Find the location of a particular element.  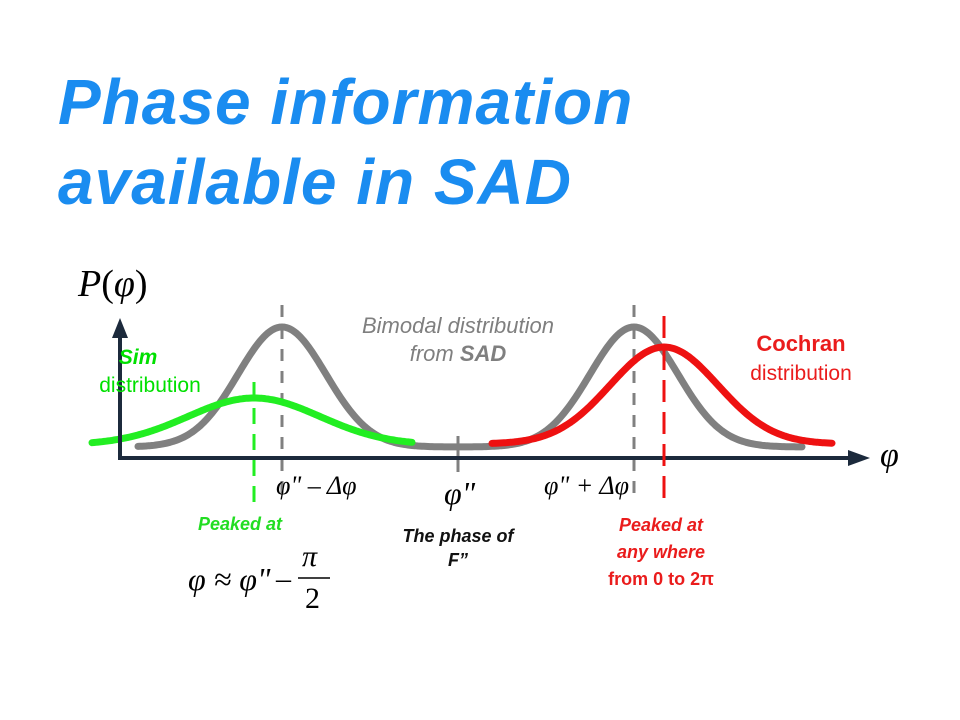

cochran-peaked-line2: any where is located at coordinates (661, 552).